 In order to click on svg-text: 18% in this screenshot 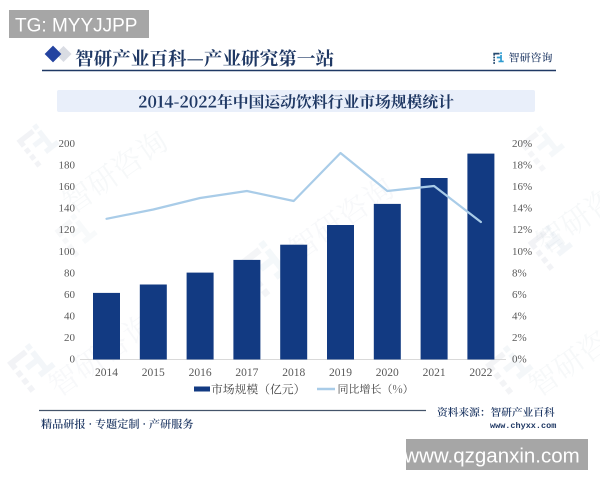, I will do `click(522, 166)`.